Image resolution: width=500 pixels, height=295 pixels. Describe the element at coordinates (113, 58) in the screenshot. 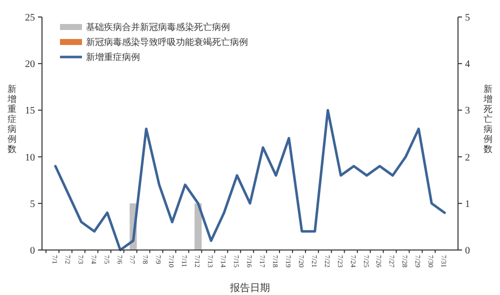

I see `legend-label: 新增重症病例` at that location.